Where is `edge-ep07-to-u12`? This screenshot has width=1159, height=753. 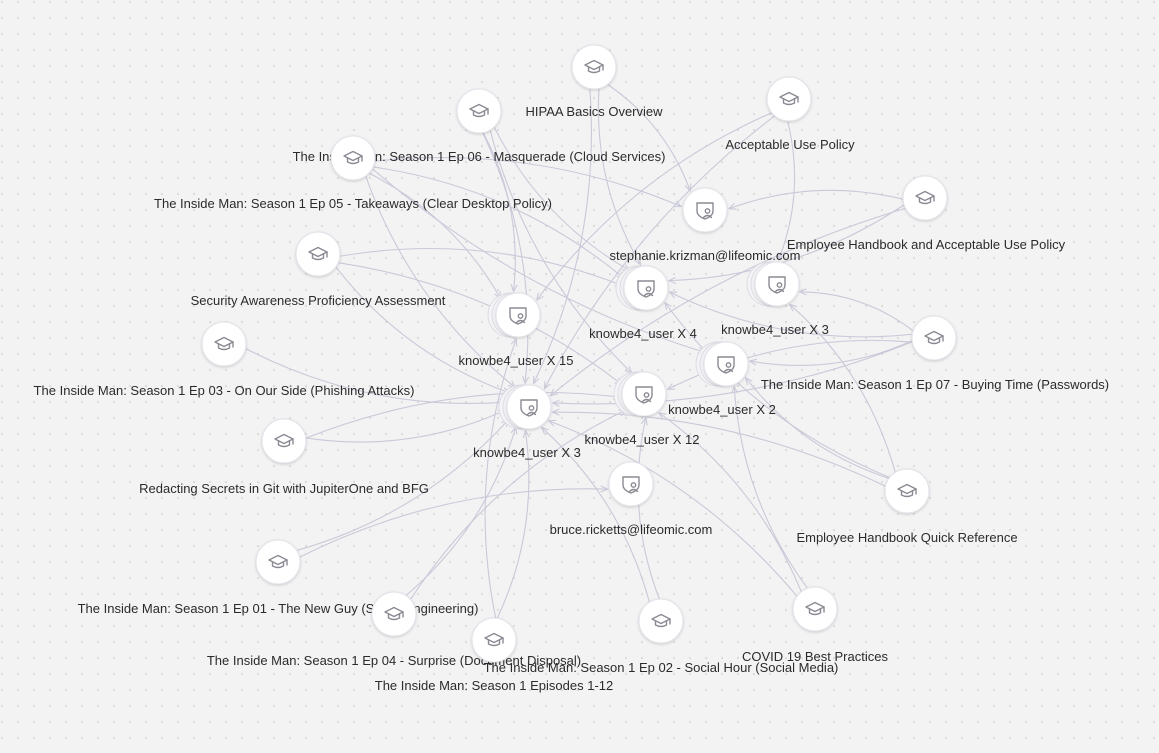
edge-ep07-to-u12 is located at coordinates (790, 364).